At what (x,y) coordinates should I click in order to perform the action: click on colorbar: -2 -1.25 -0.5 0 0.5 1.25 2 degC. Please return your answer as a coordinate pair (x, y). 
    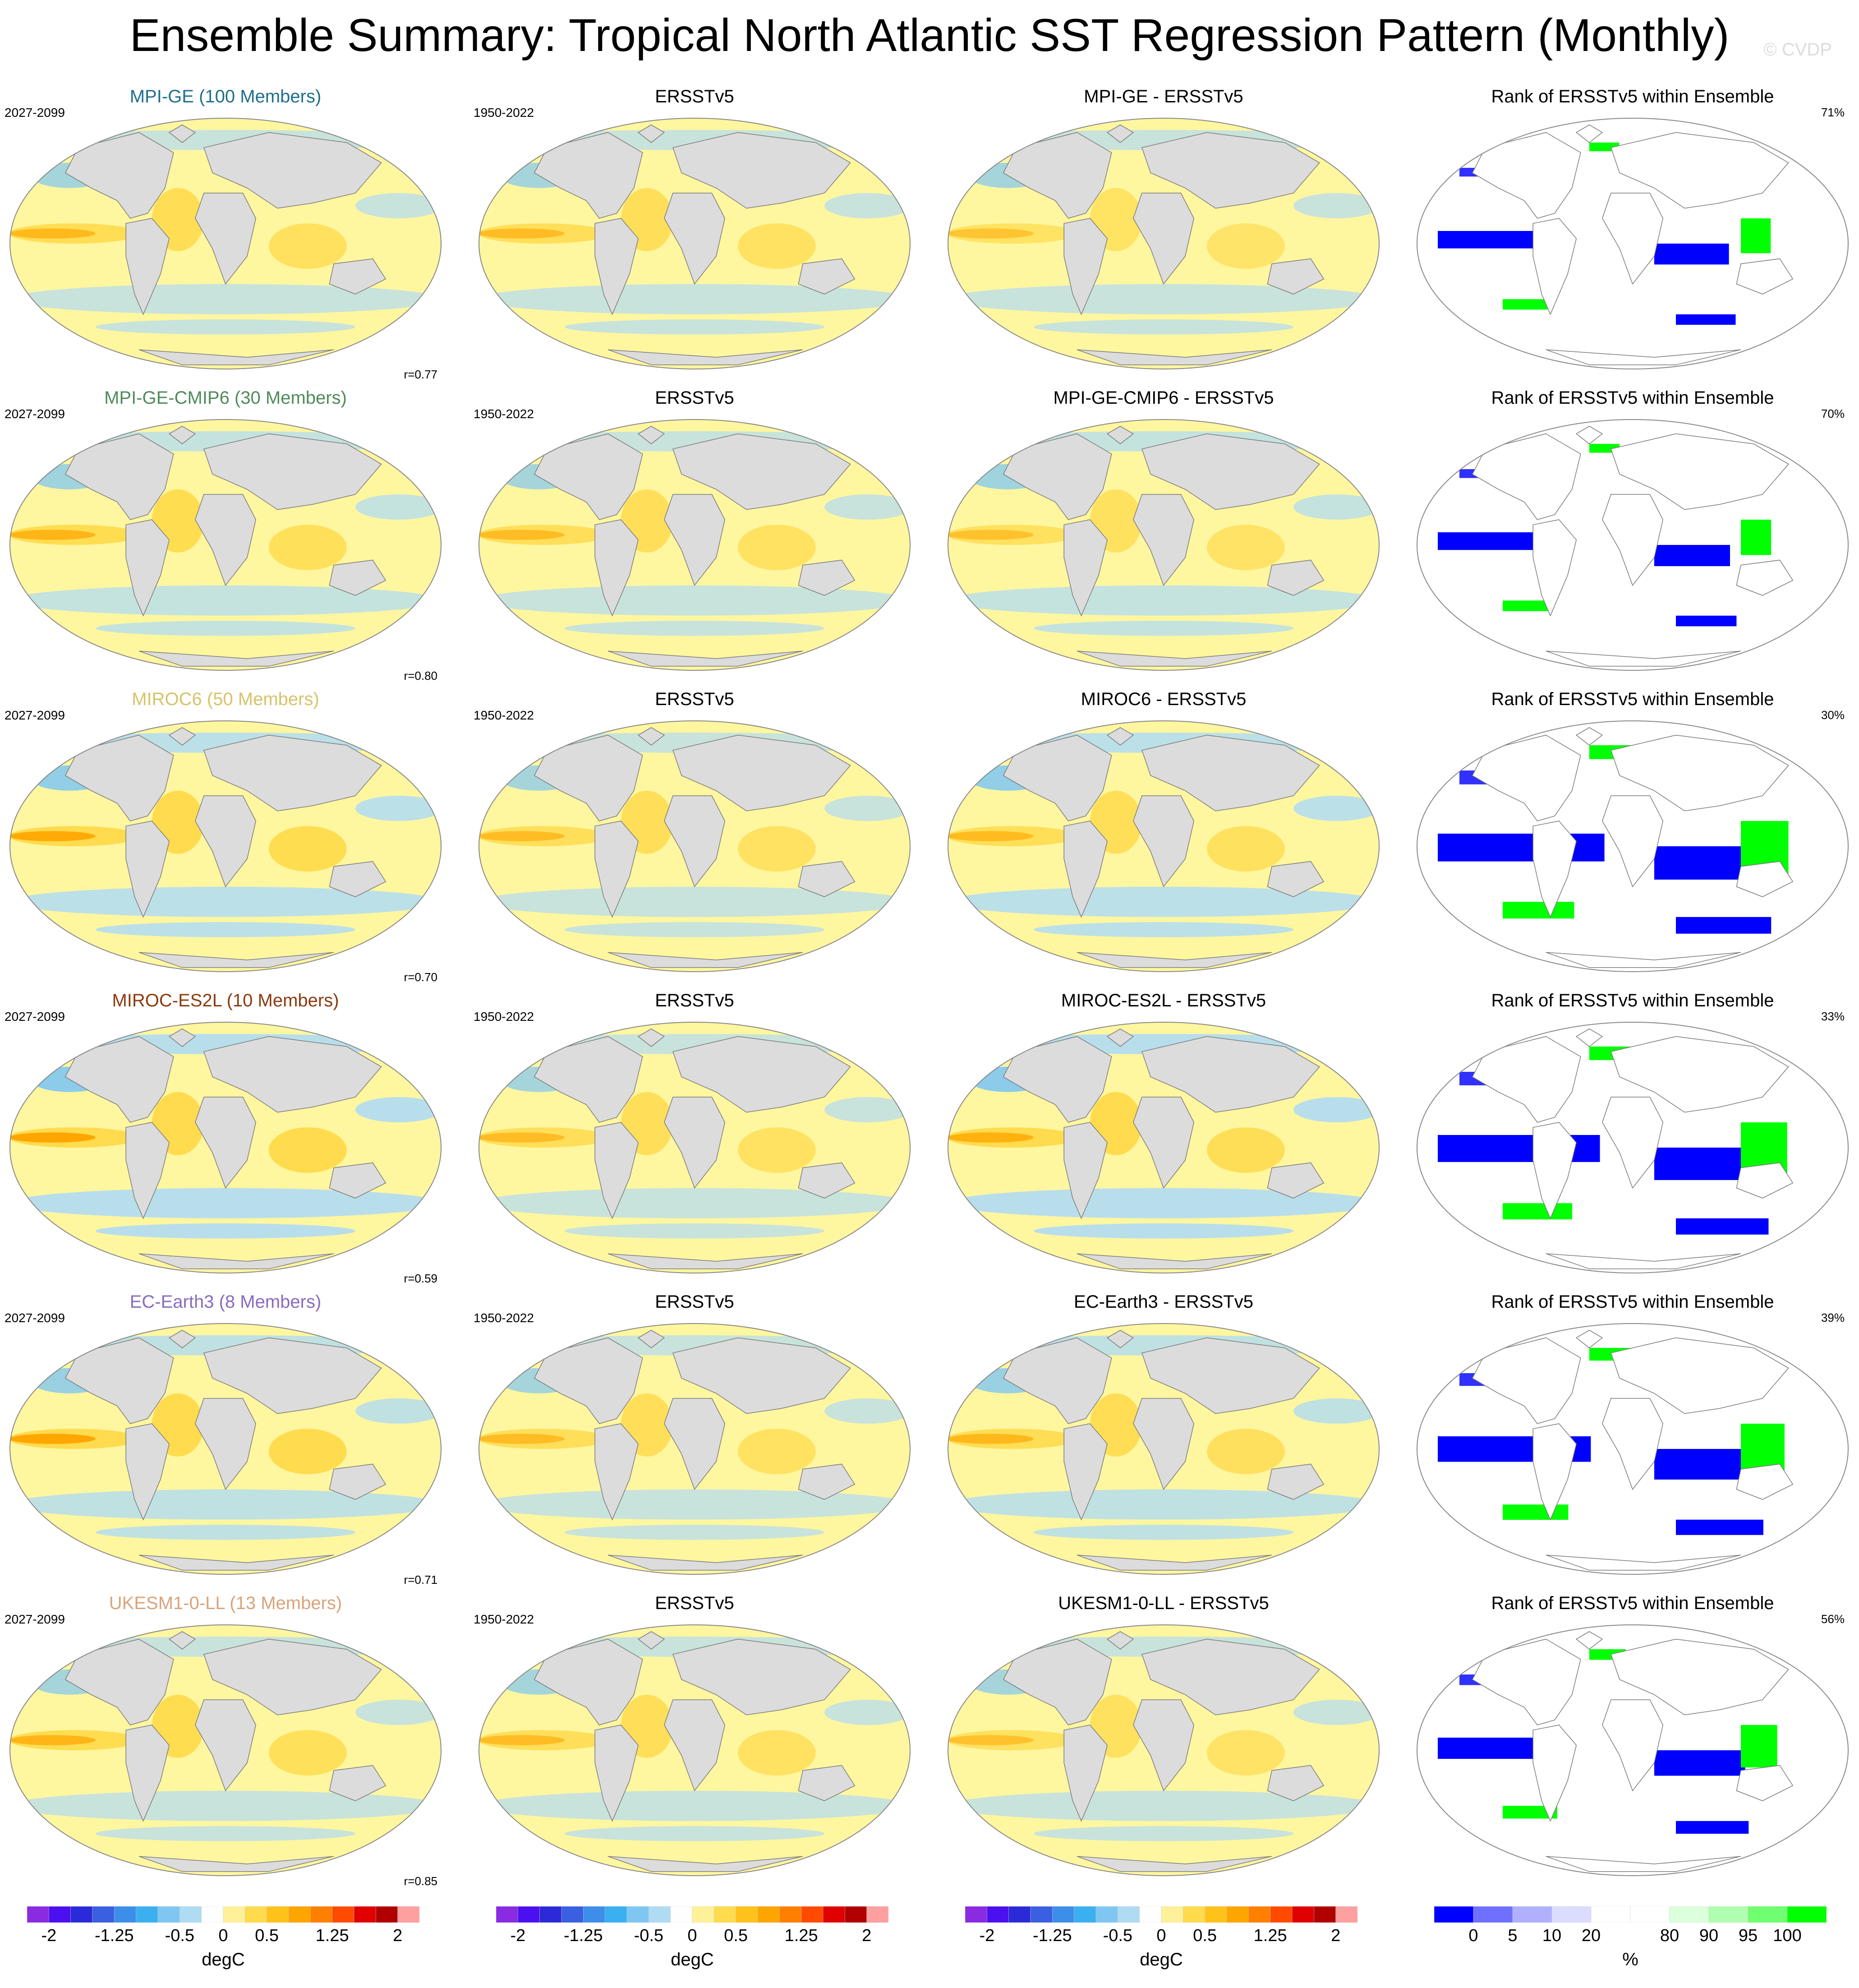
    Looking at the image, I should click on (692, 1940).